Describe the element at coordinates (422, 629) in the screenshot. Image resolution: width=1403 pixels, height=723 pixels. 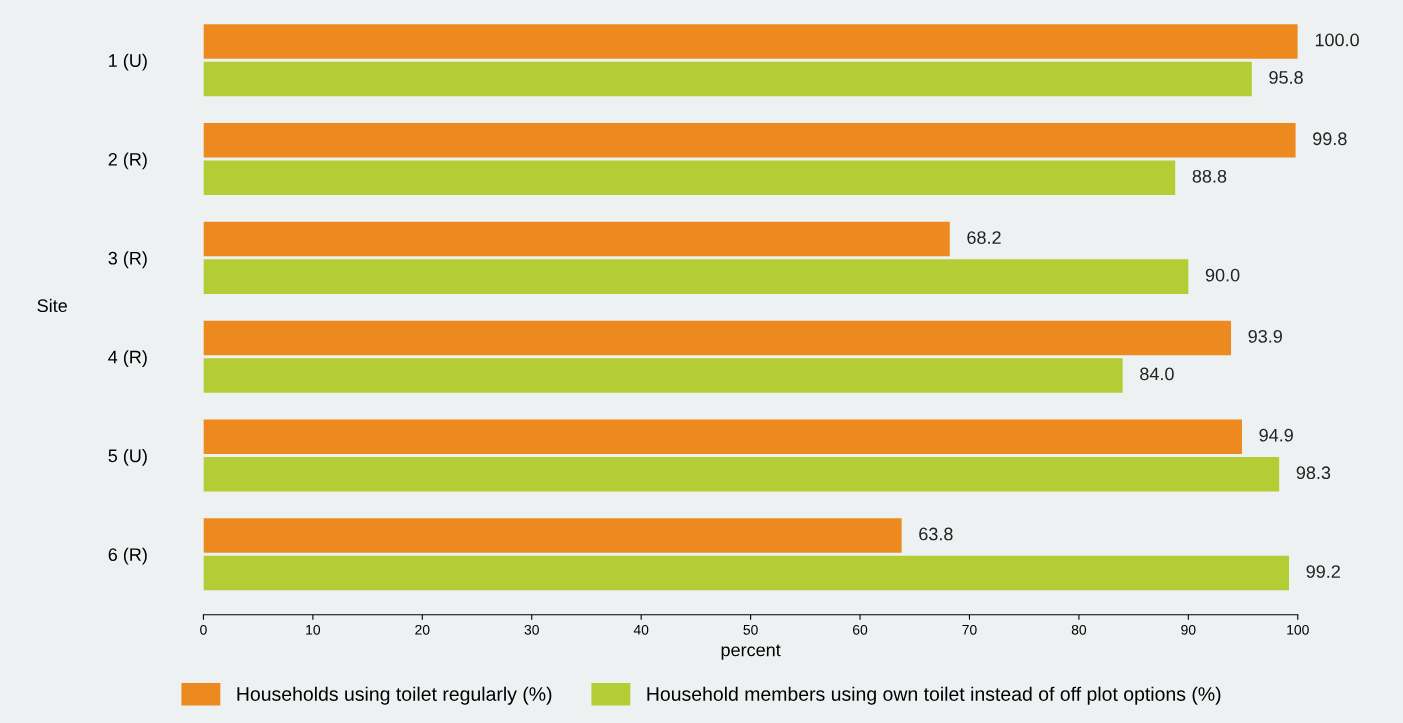
I see `x-tick-label: 20` at that location.